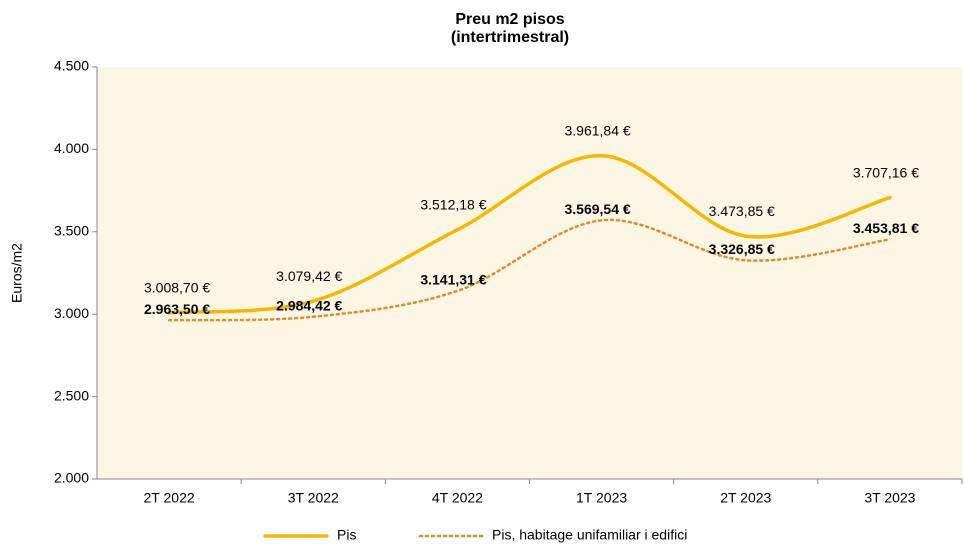 This screenshot has height=544, width=964. I want to click on y-tick-label: 4.500, so click(71, 66).